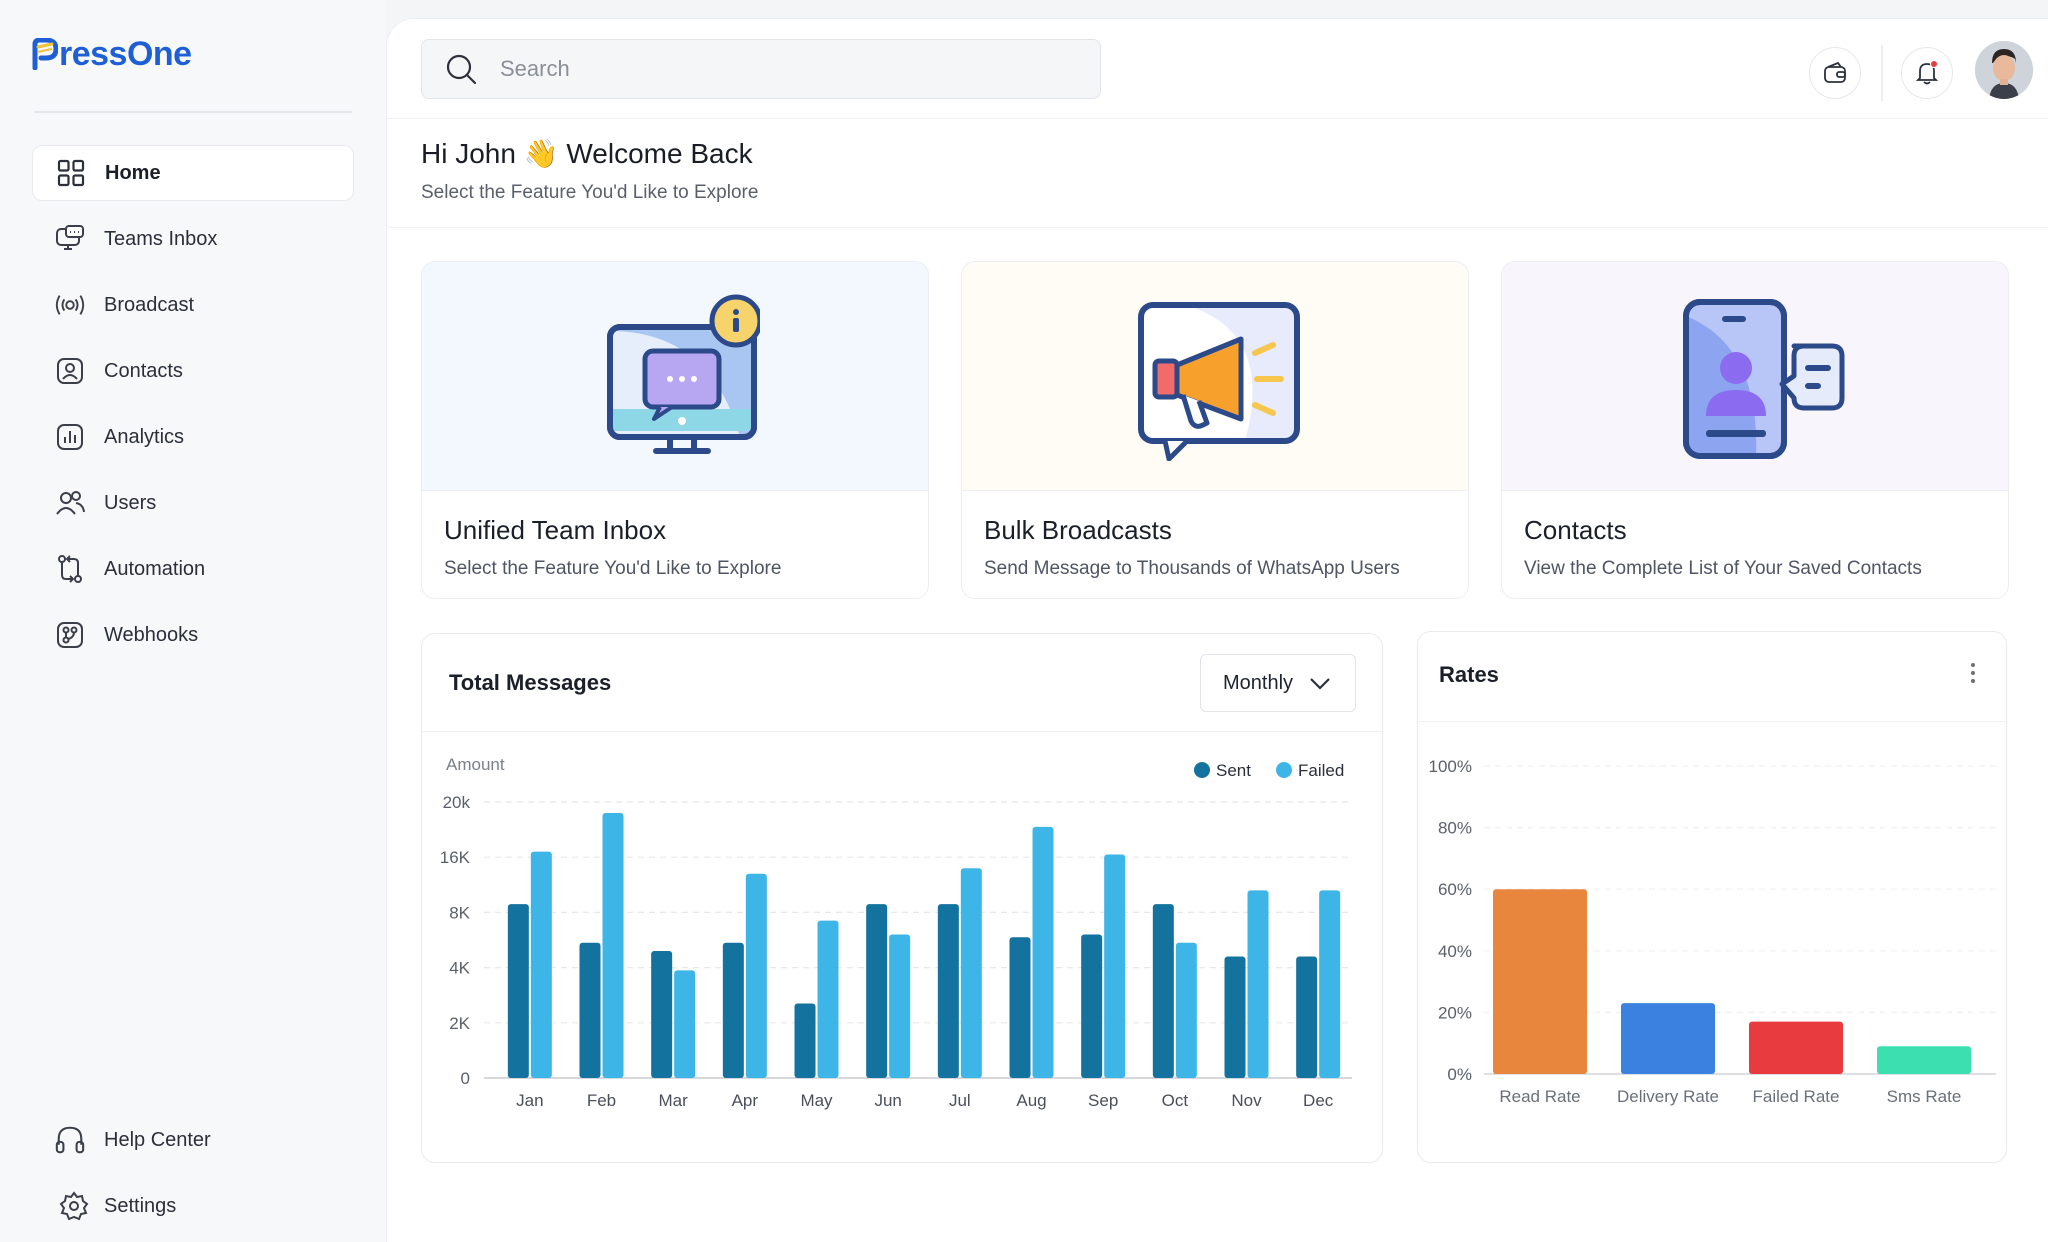 The width and height of the screenshot is (2048, 1242). I want to click on brand-logo: ressOne, so click(112, 54).